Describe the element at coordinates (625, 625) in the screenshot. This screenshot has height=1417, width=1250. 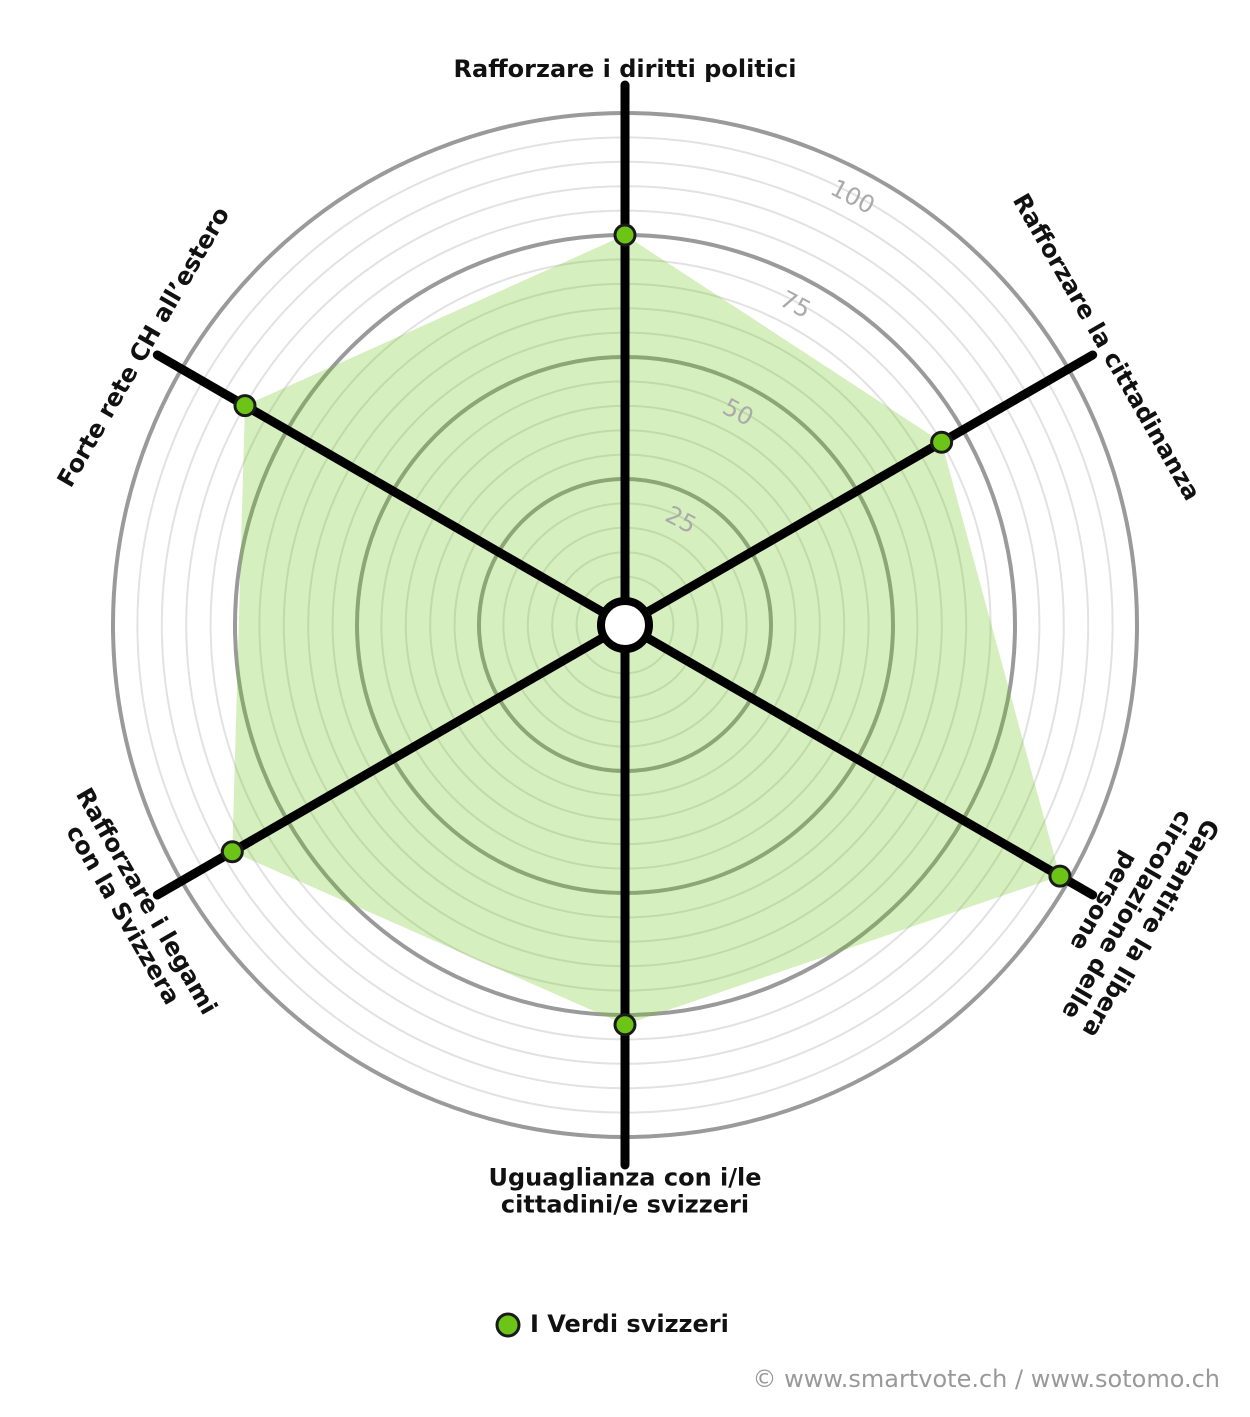
I see `center-hub` at that location.